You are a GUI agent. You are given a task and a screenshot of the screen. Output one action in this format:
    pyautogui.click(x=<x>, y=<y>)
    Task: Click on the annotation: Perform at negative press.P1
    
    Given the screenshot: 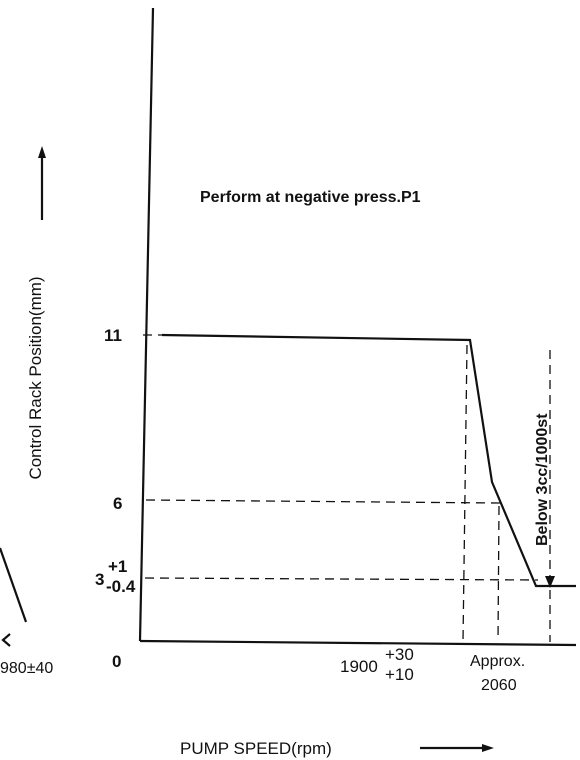 What is the action you would take?
    pyautogui.click(x=310, y=197)
    